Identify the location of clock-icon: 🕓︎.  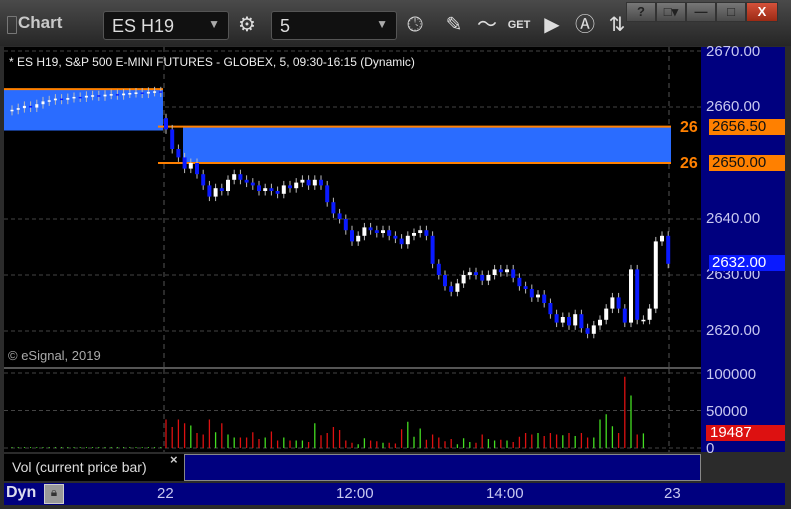
(415, 25).